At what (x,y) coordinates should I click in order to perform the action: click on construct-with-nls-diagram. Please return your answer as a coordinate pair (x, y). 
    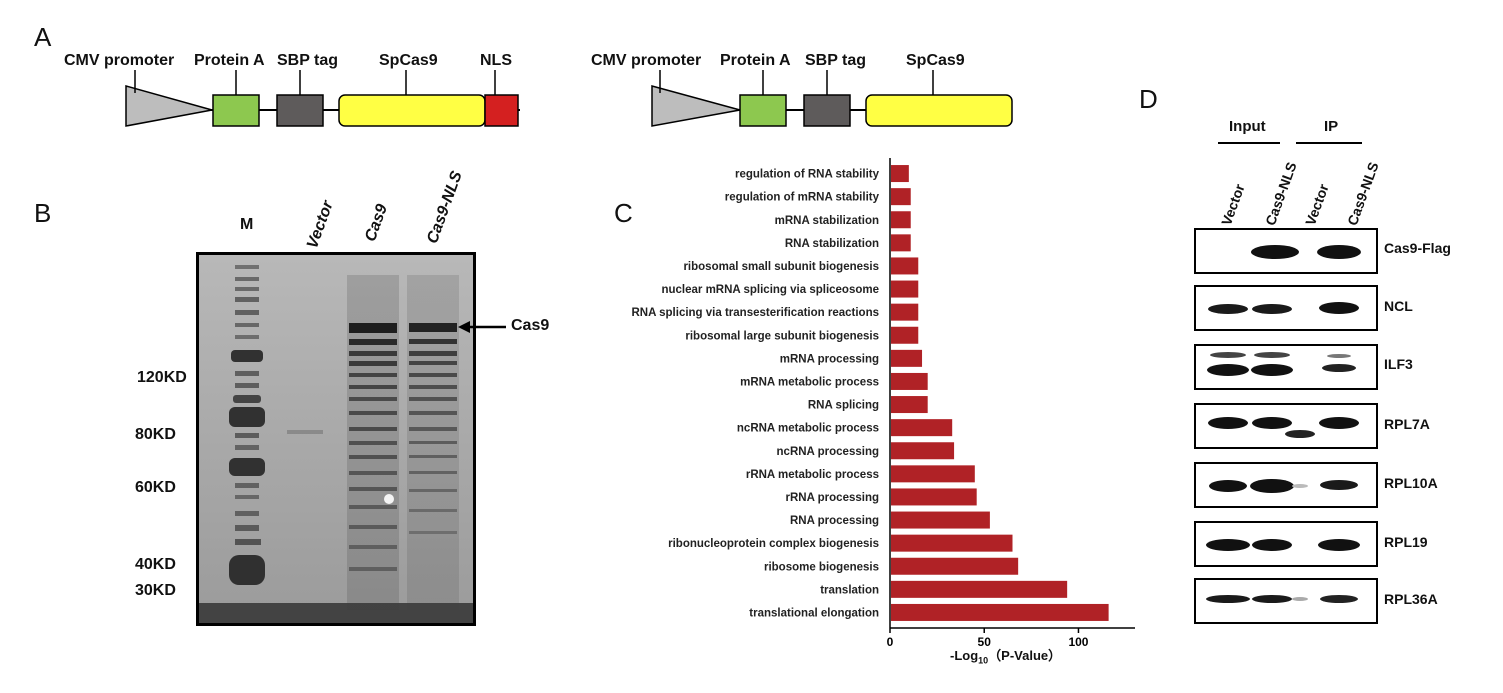
    Looking at the image, I should click on (322, 98).